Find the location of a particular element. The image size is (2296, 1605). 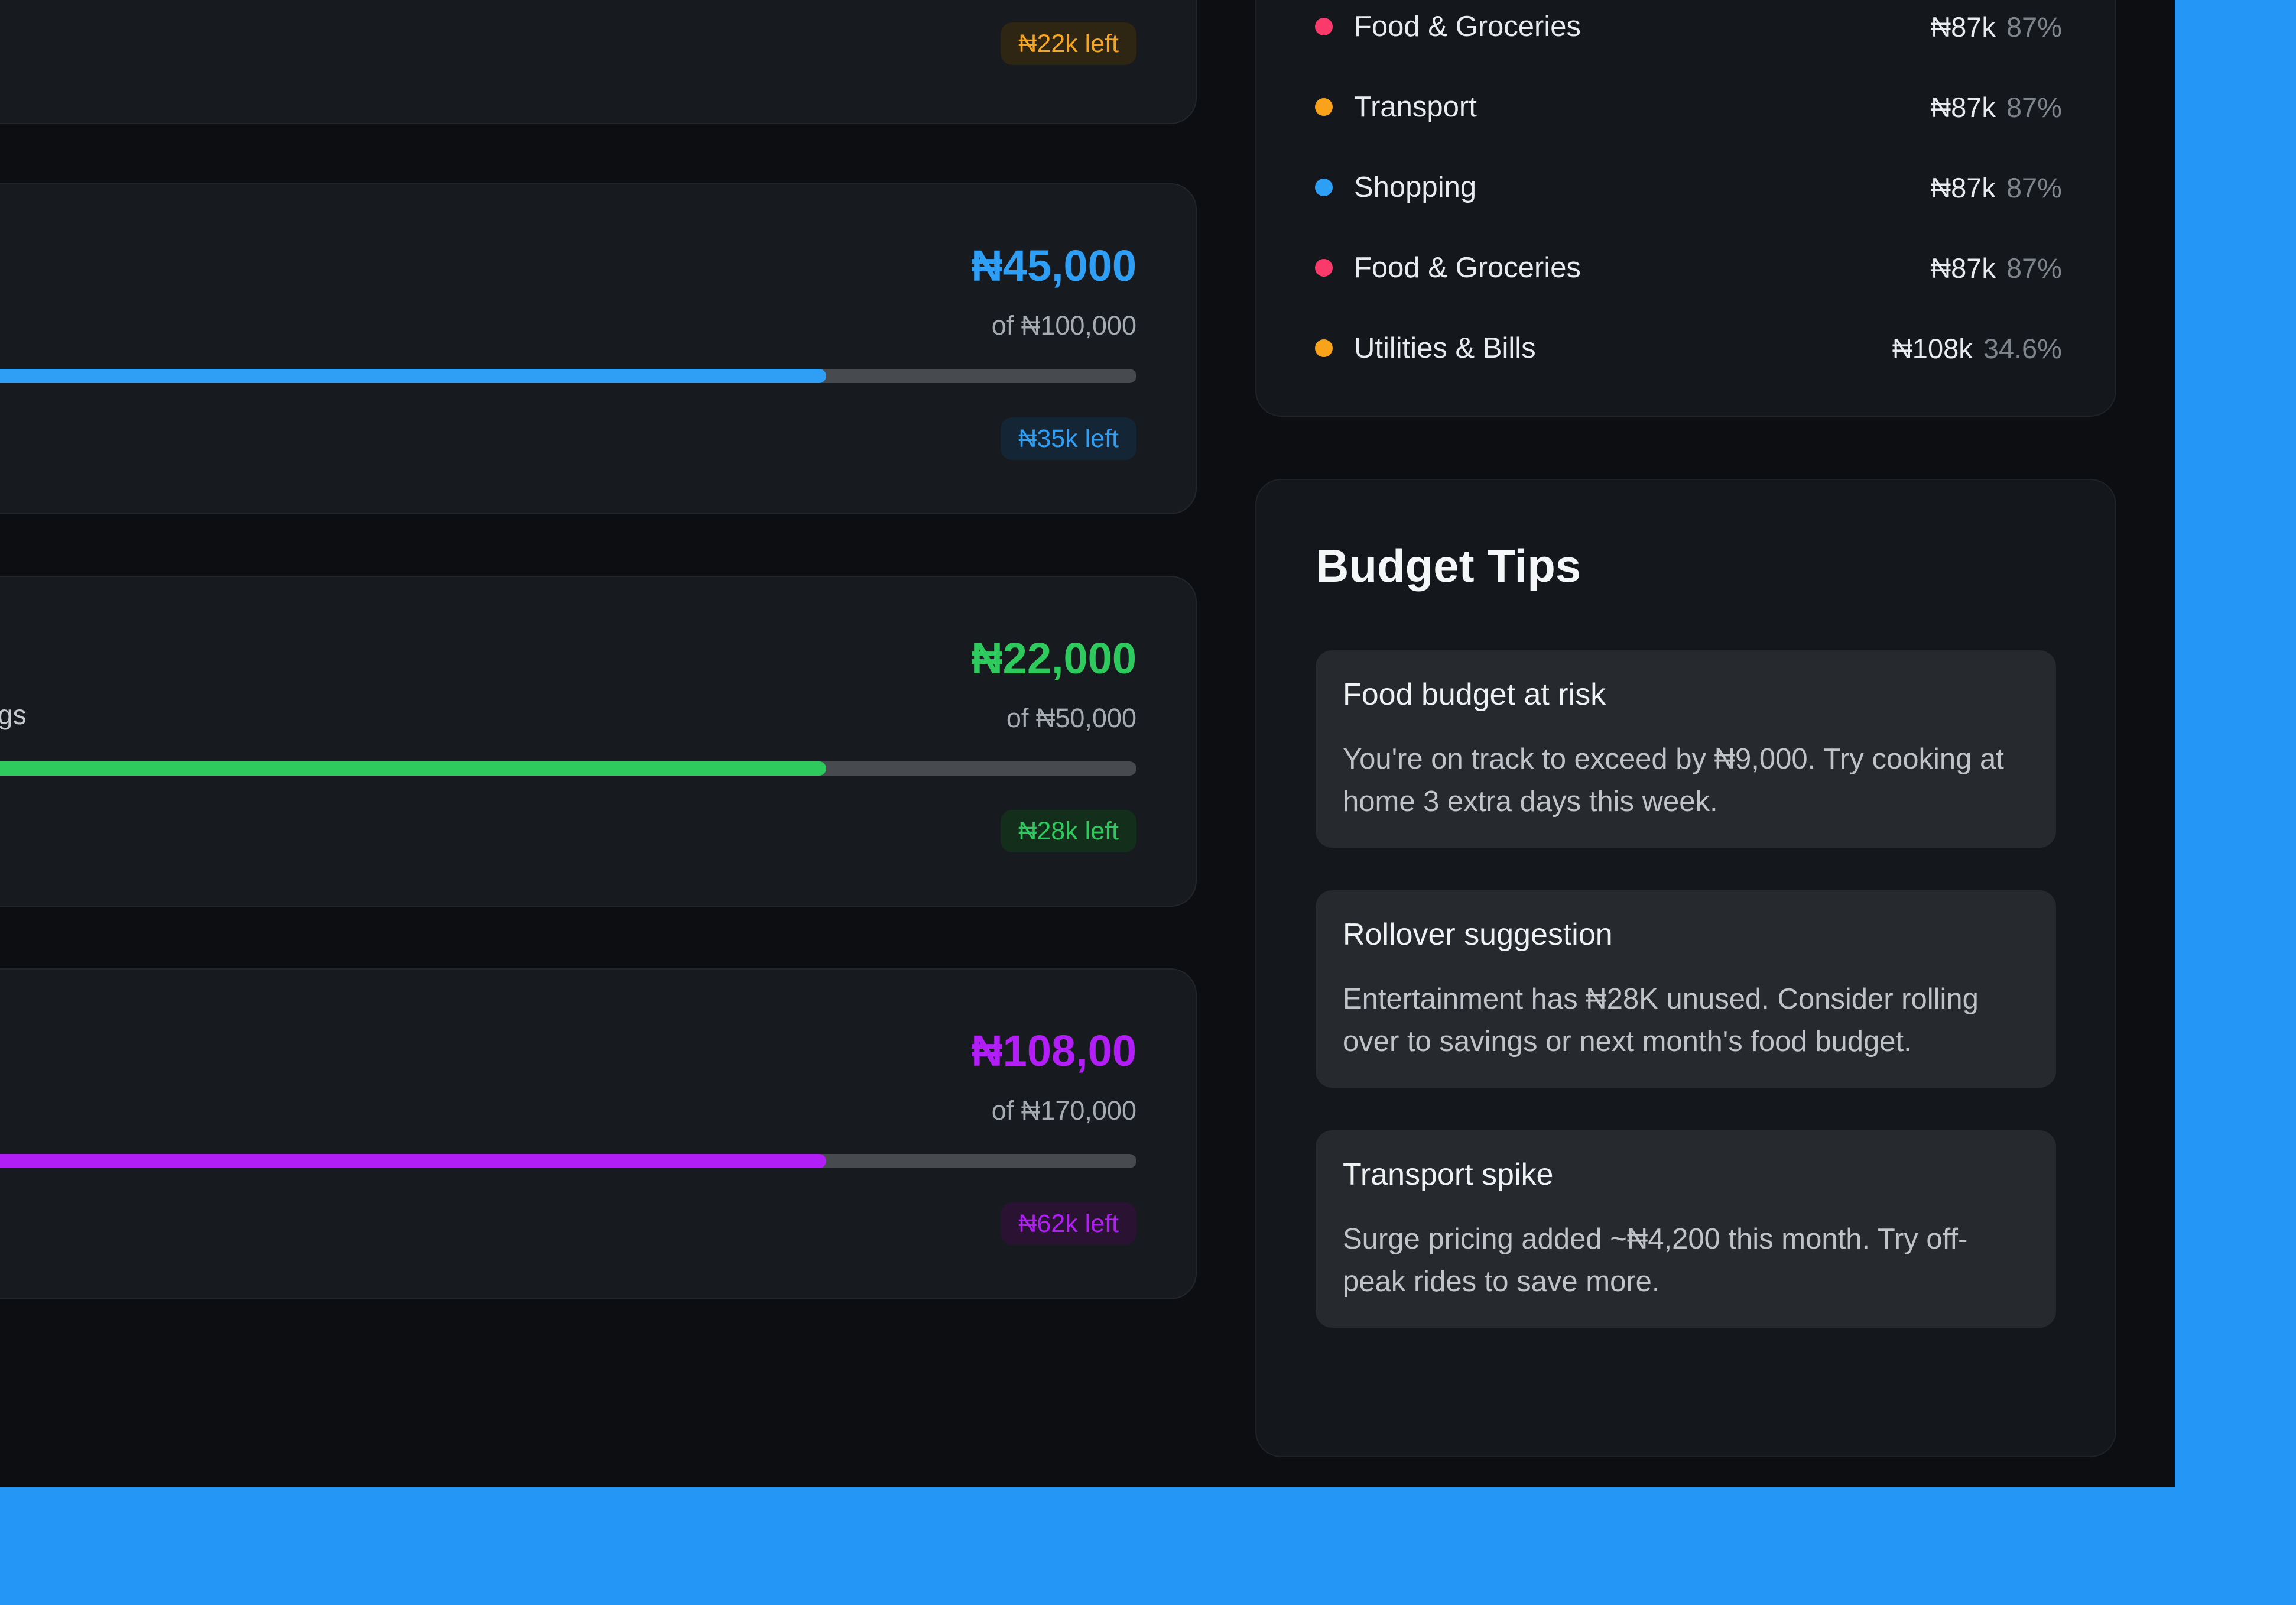

remaining-badge: ₦28k left is located at coordinates (1068, 831).